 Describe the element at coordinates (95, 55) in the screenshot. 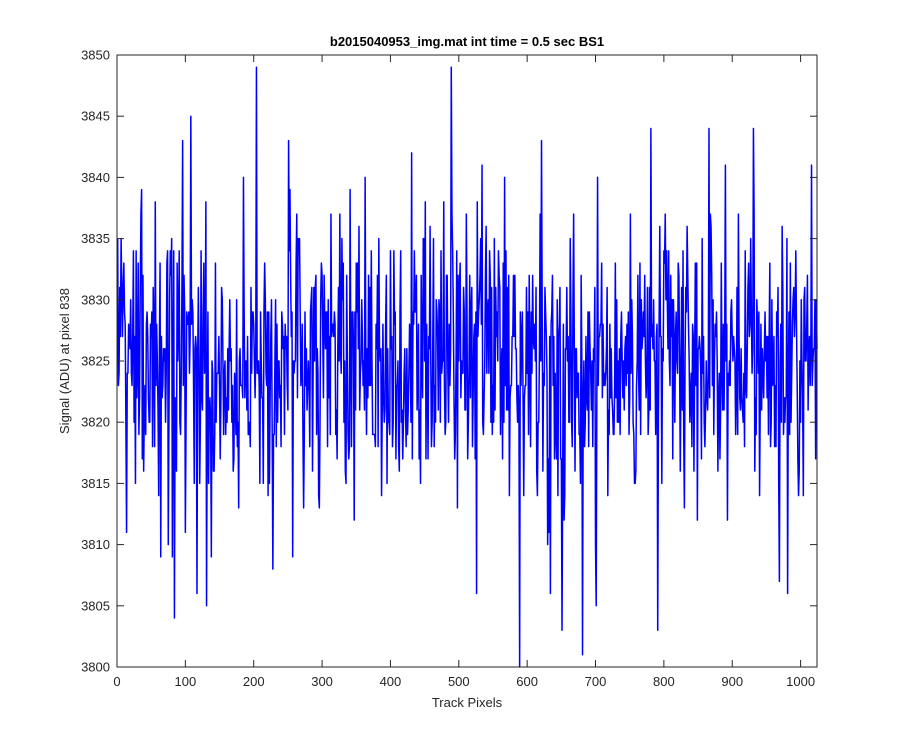

I see `y-tick-label: 3850` at that location.